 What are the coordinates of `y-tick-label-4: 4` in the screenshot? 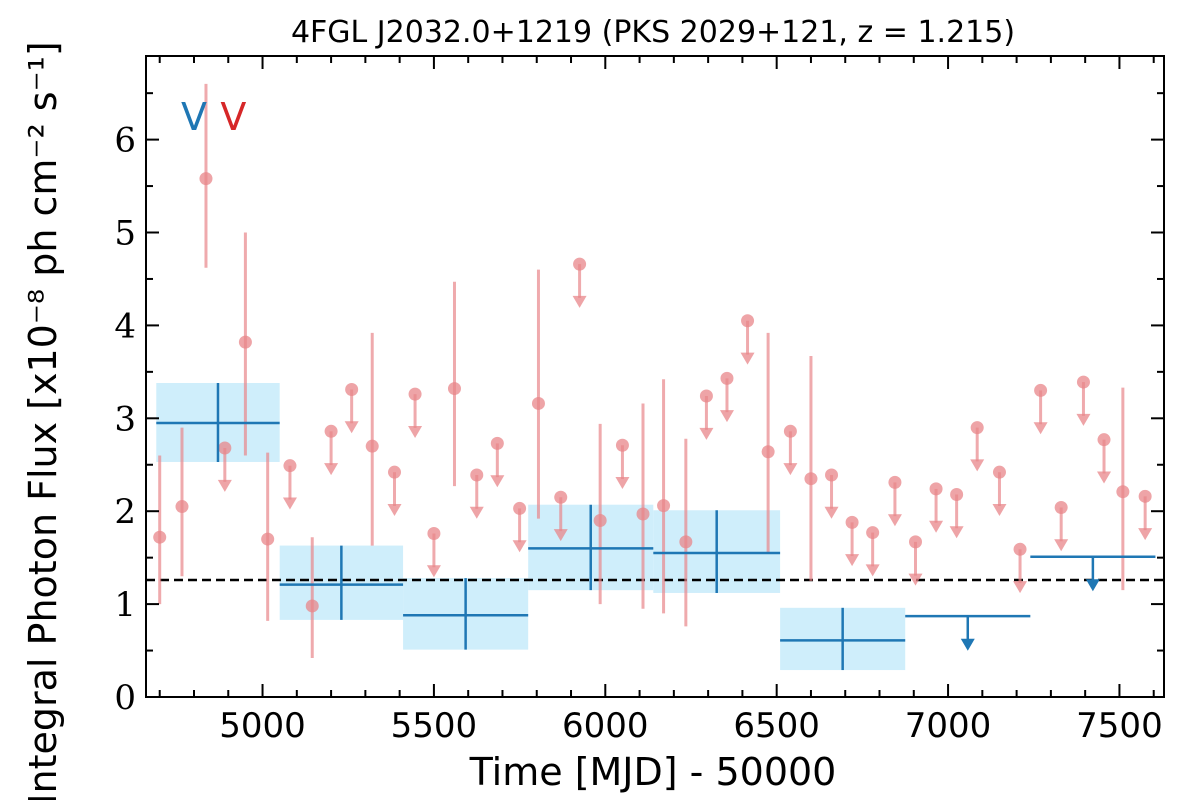 It's located at (125, 326).